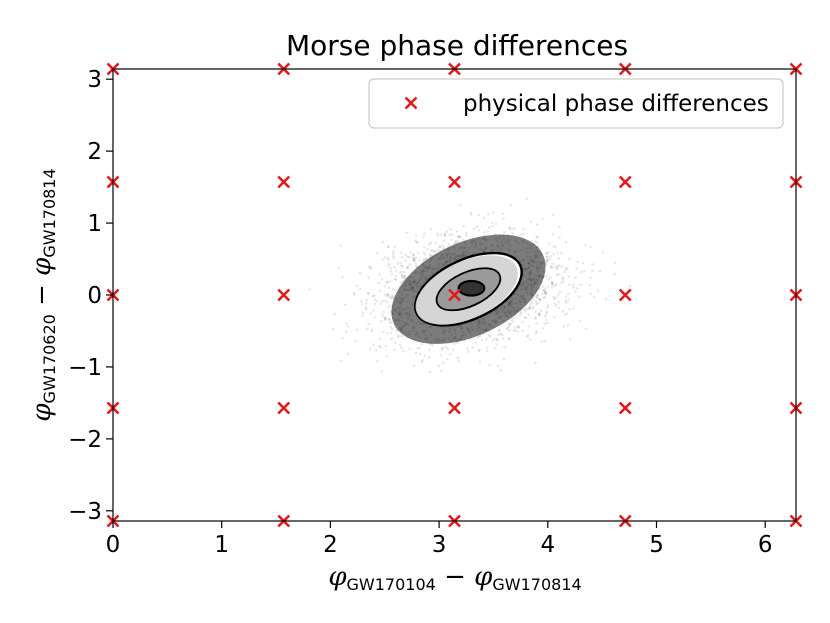  What do you see at coordinates (765, 545) in the screenshot?
I see `x-tick-label: 6` at bounding box center [765, 545].